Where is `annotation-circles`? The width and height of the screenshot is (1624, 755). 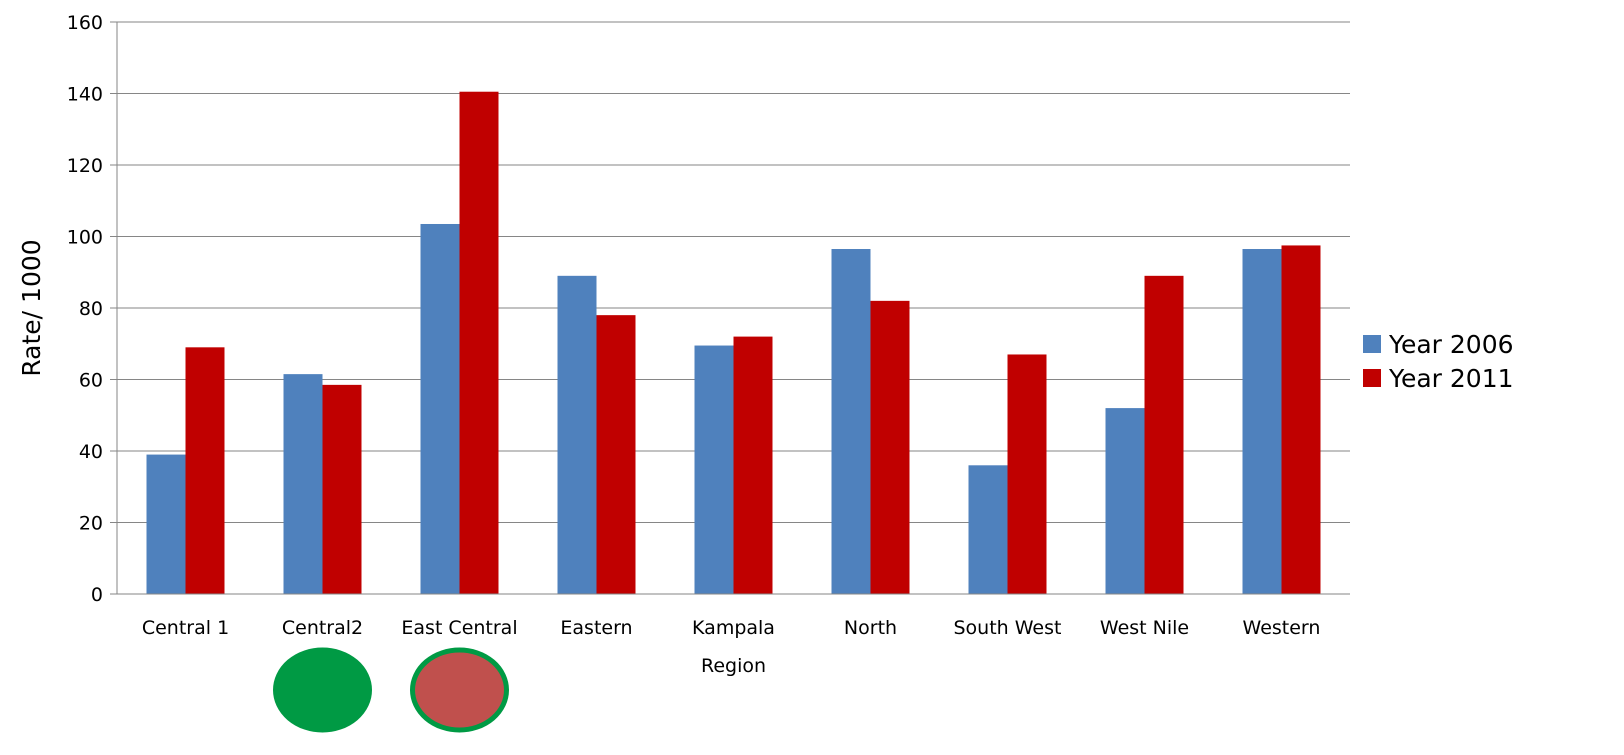 annotation-circles is located at coordinates (391, 690).